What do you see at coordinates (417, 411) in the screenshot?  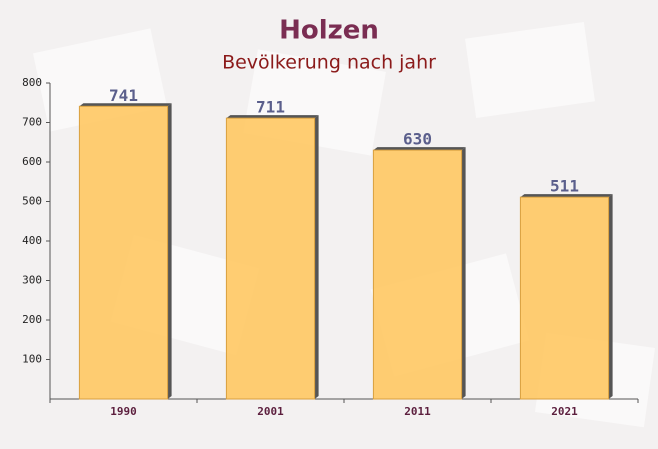 I see `x-tick-label: 2011` at bounding box center [417, 411].